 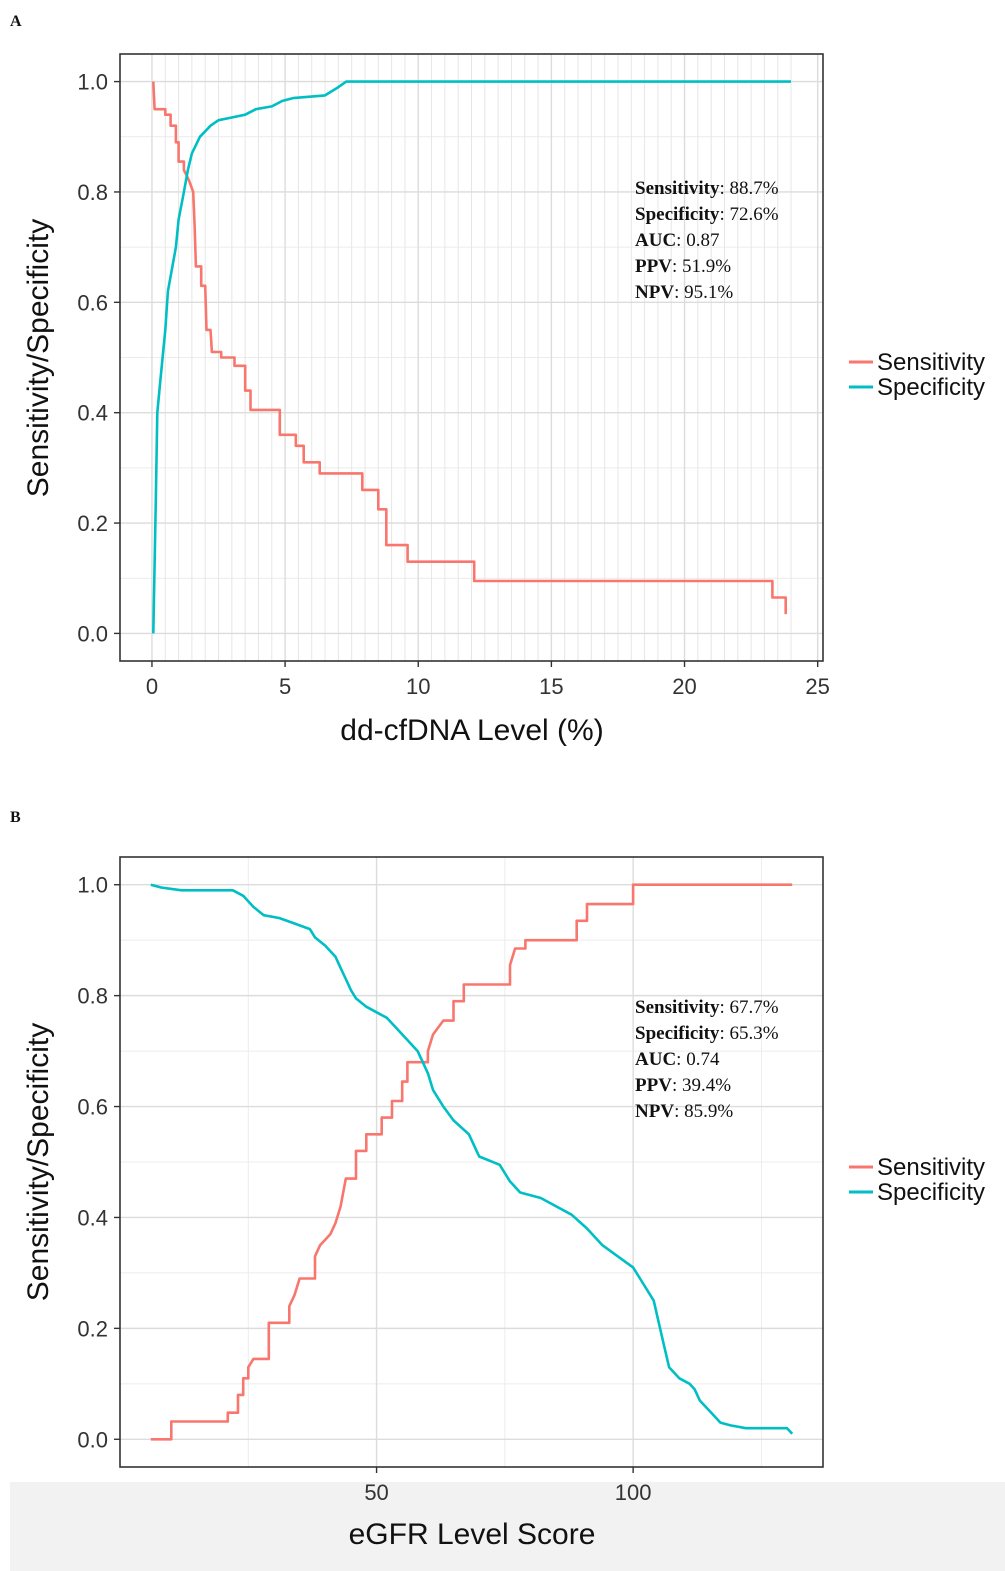 What do you see at coordinates (707, 214) in the screenshot?
I see `panel-a-stat-specificity: Specificity: 72.6%` at bounding box center [707, 214].